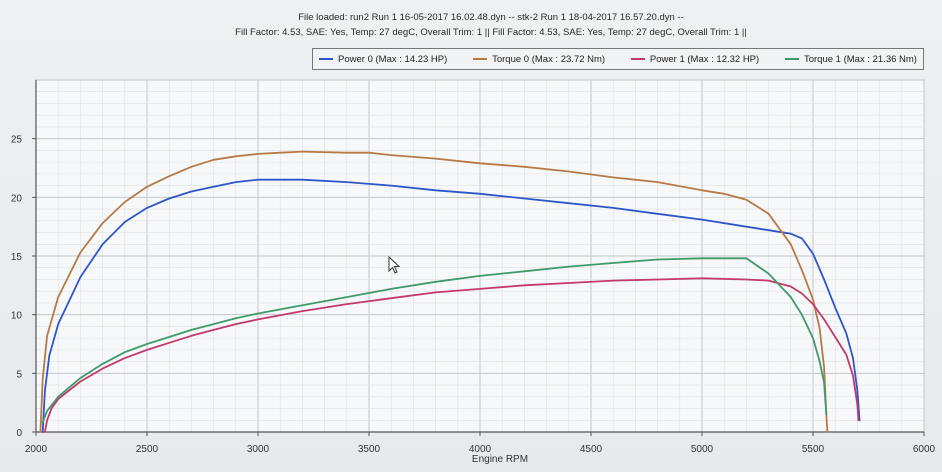  I want to click on x-tick-label: 4000, so click(480, 449).